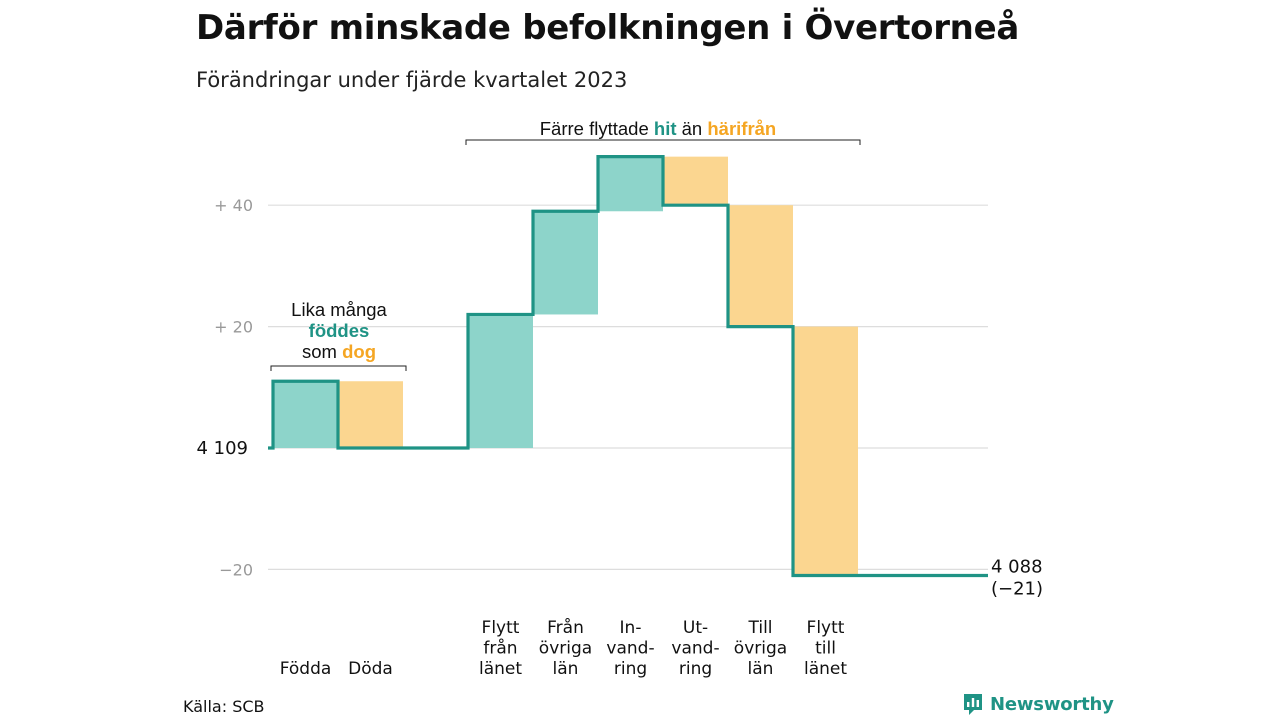  What do you see at coordinates (631, 628) in the screenshot?
I see `category-label: In-` at bounding box center [631, 628].